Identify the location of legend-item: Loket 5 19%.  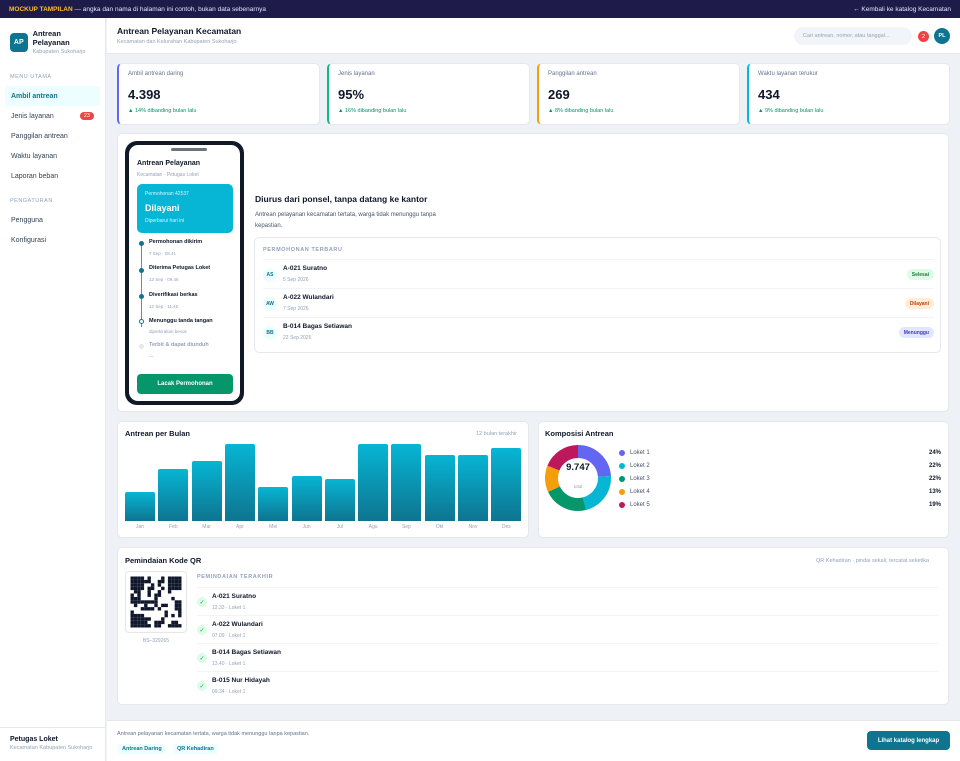
(780, 504).